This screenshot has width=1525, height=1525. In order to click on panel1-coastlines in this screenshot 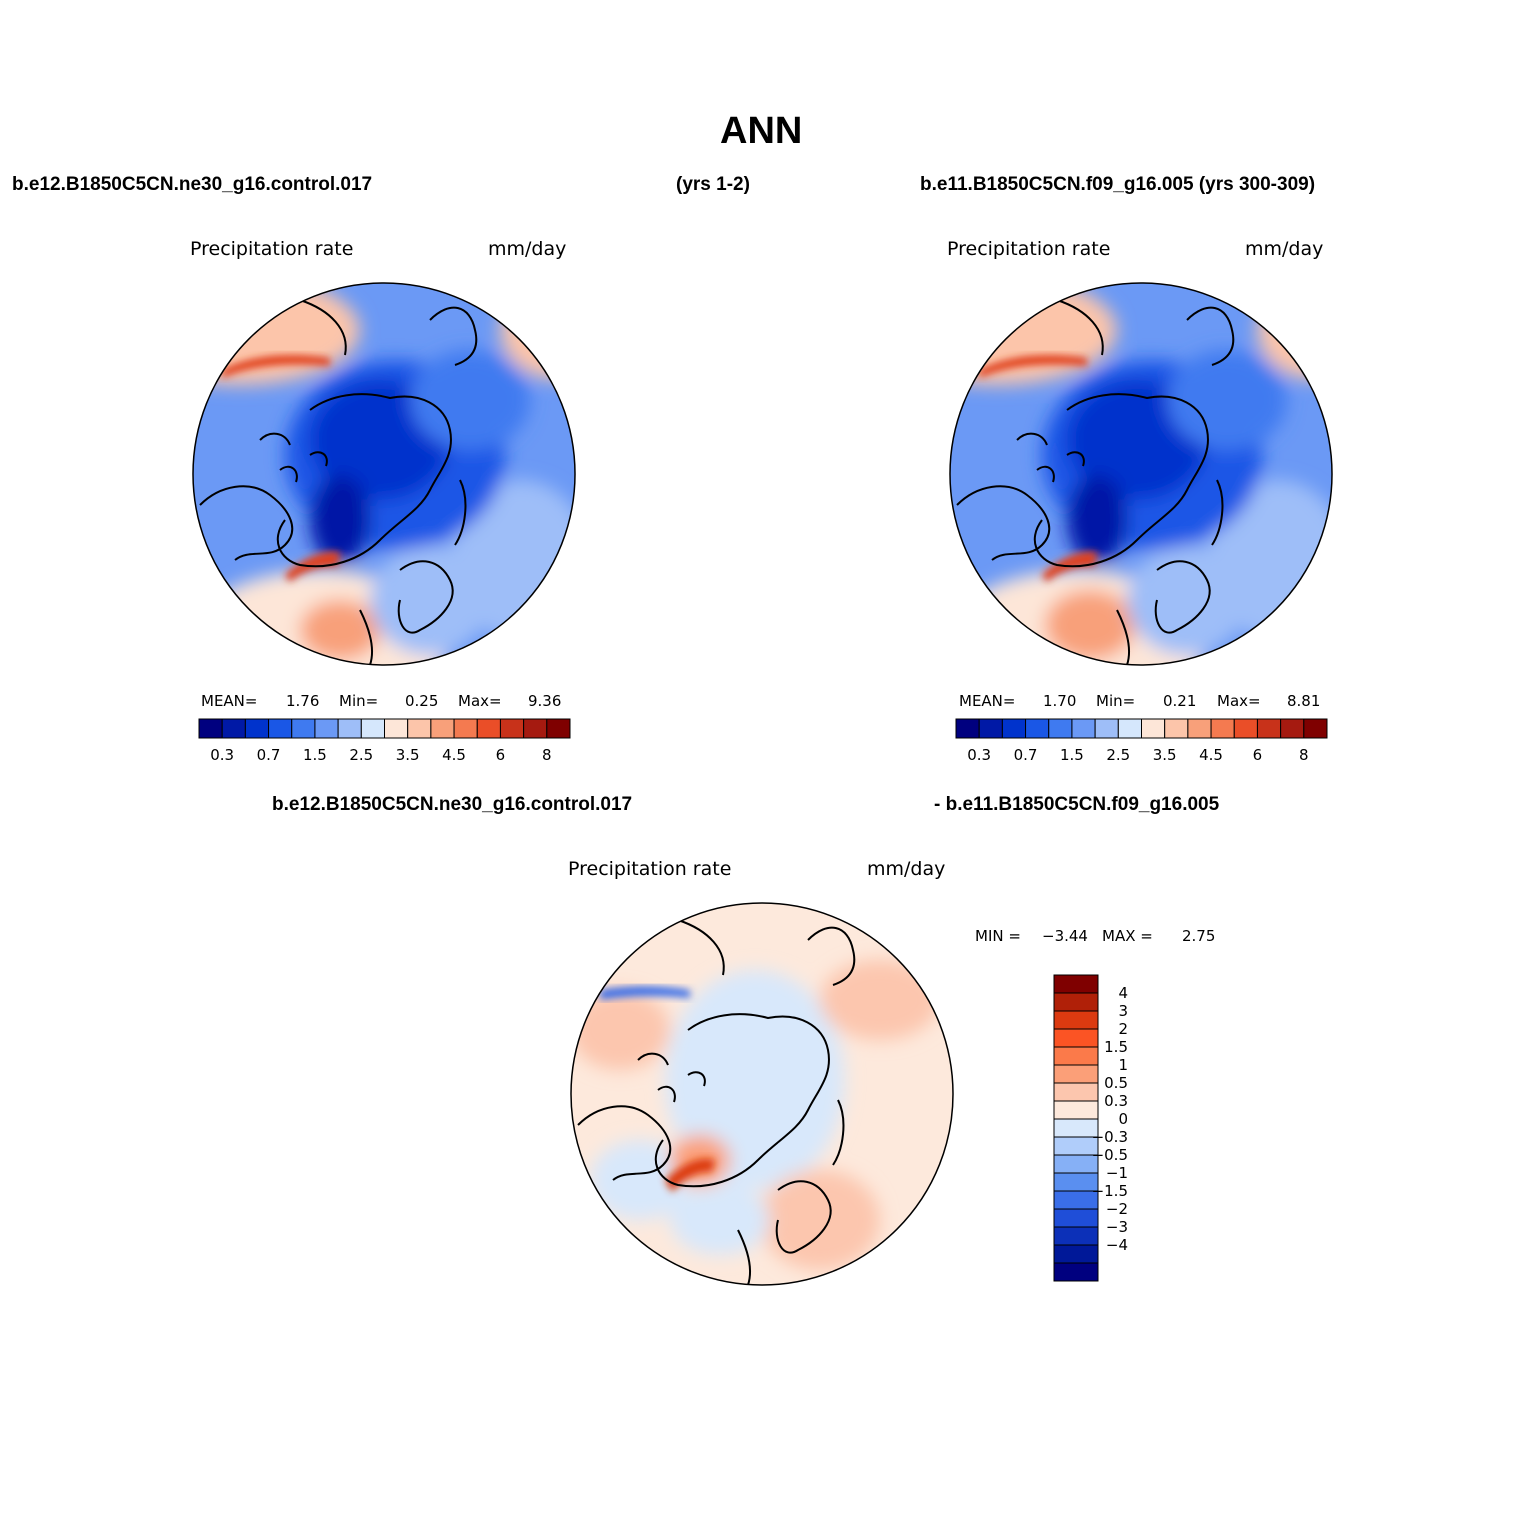, I will do `click(338, 482)`.